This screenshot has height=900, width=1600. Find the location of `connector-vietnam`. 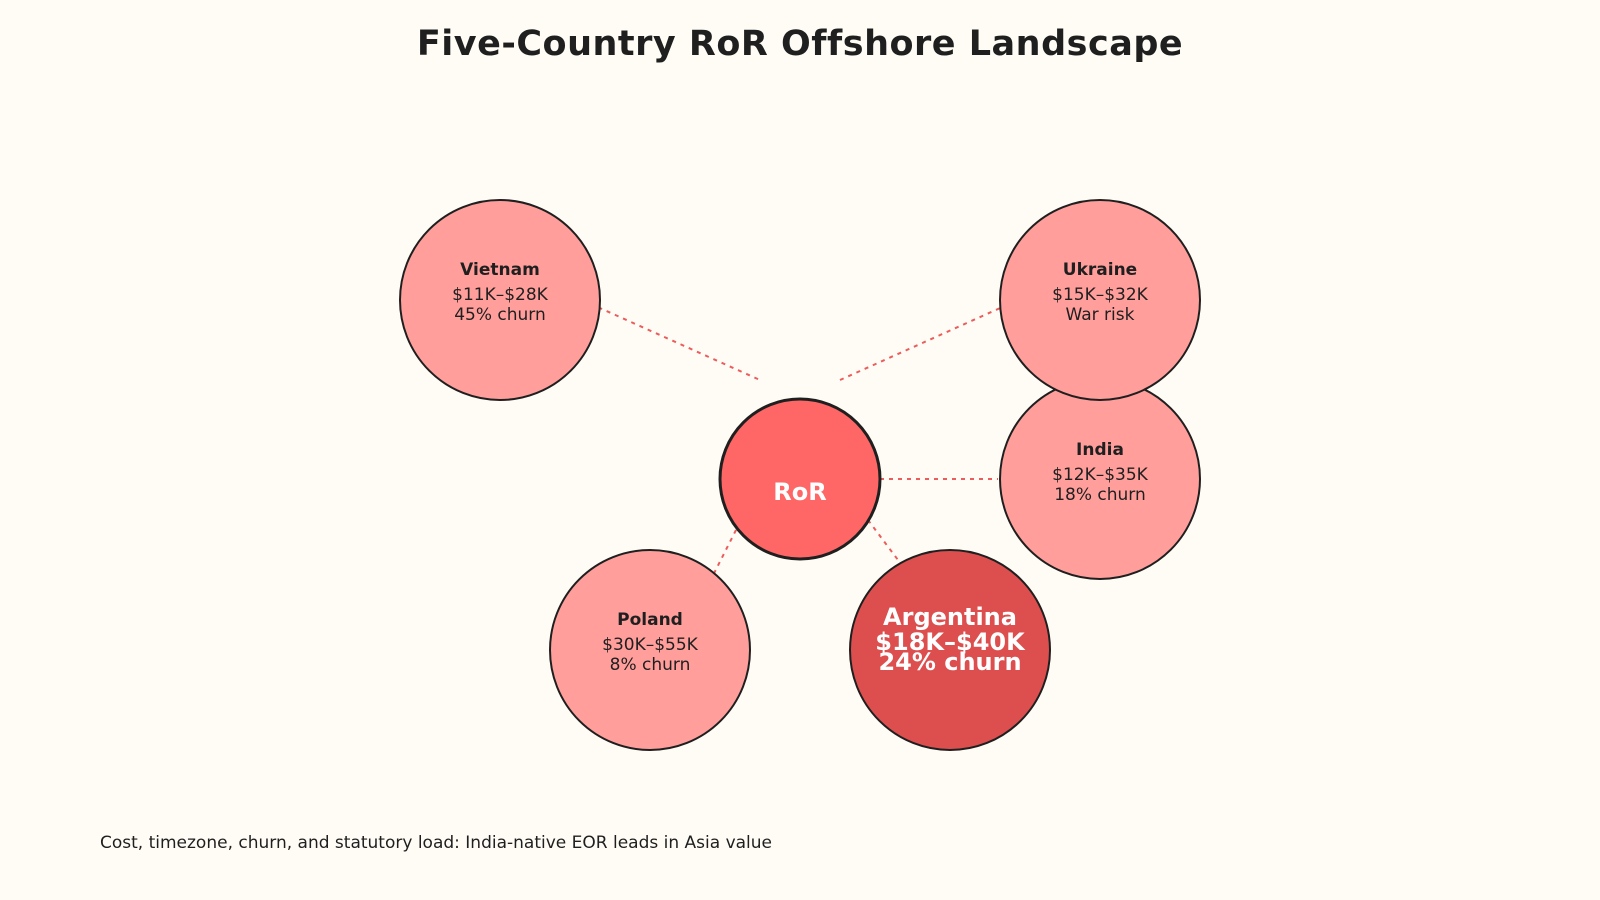

connector-vietnam is located at coordinates (671, 340).